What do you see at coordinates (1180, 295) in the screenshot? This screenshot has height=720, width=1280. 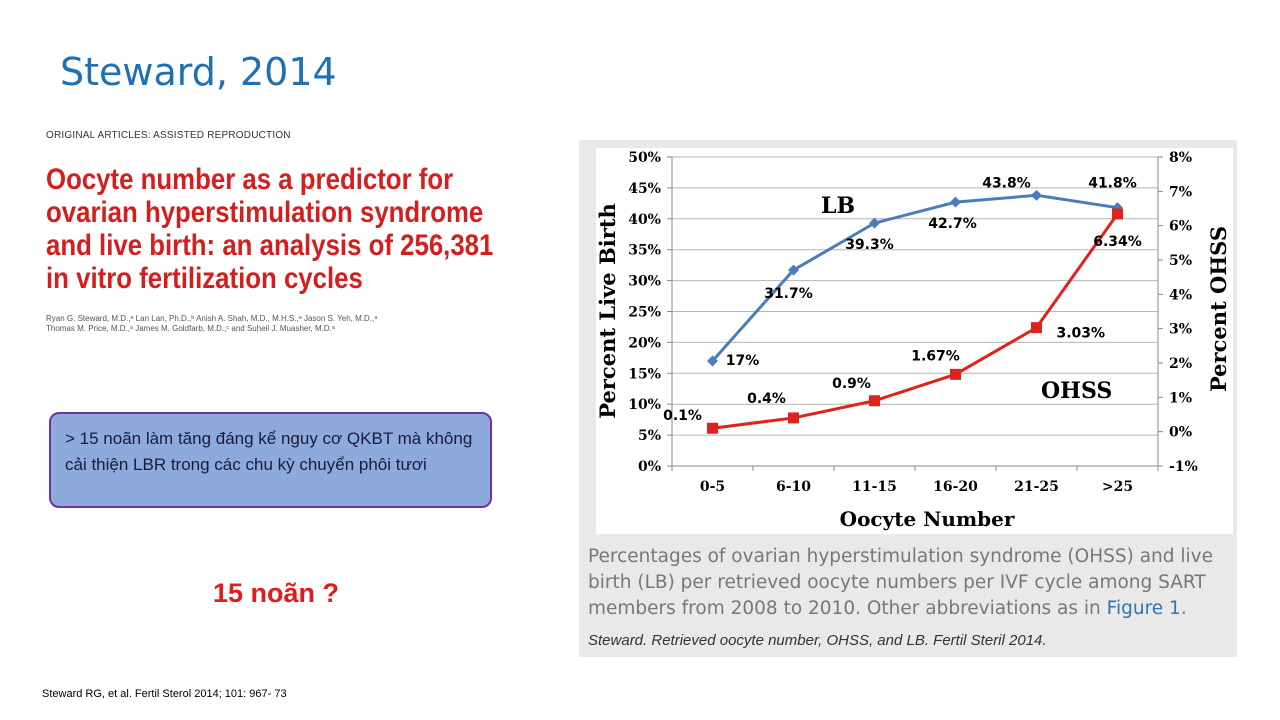 I see `y-right-tick-label: 4%` at bounding box center [1180, 295].